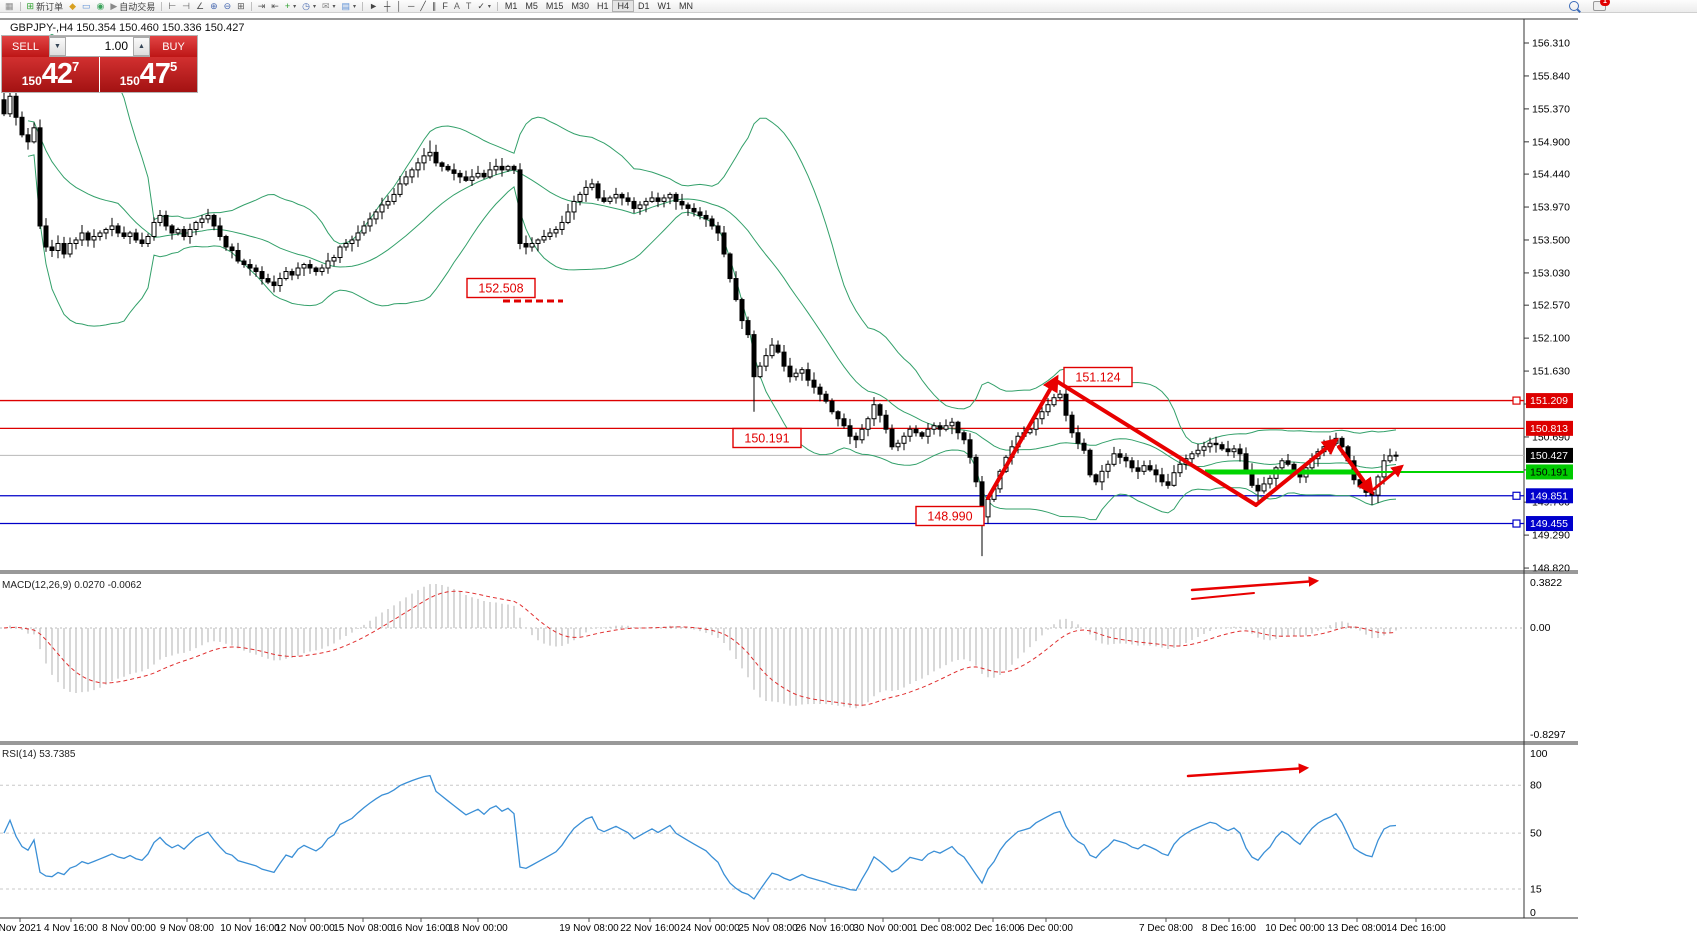  I want to click on search-button, so click(1574, 6).